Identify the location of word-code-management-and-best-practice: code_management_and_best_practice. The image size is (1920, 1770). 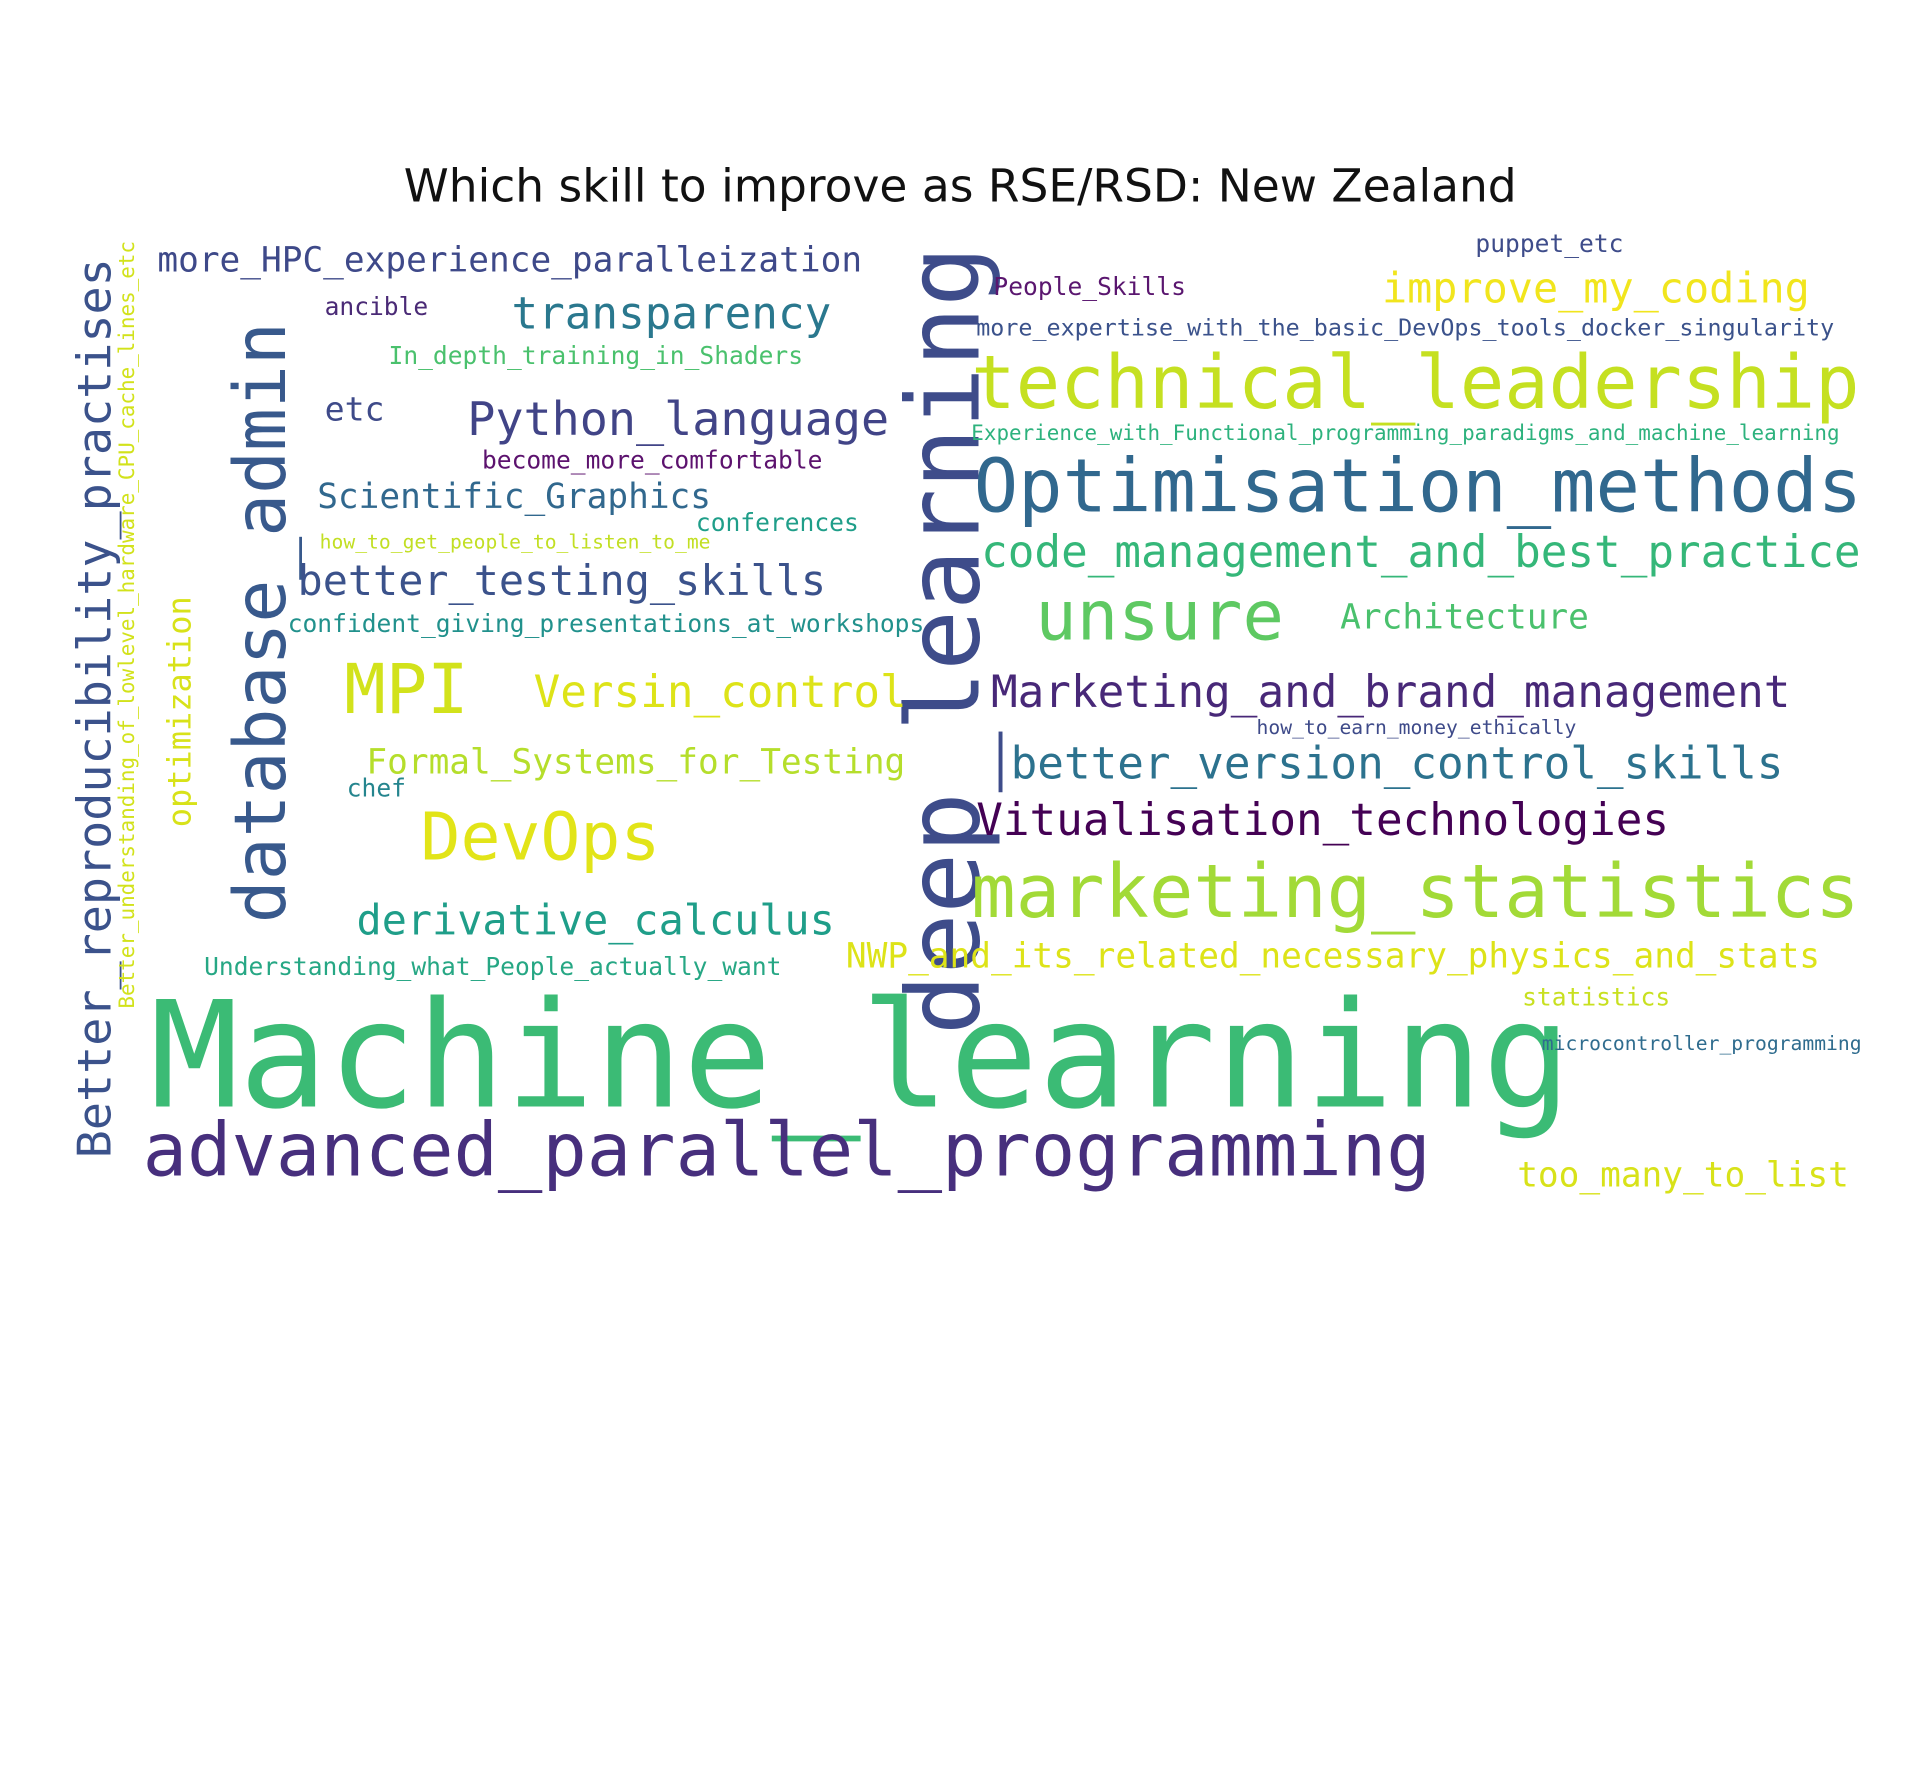
(1421, 552).